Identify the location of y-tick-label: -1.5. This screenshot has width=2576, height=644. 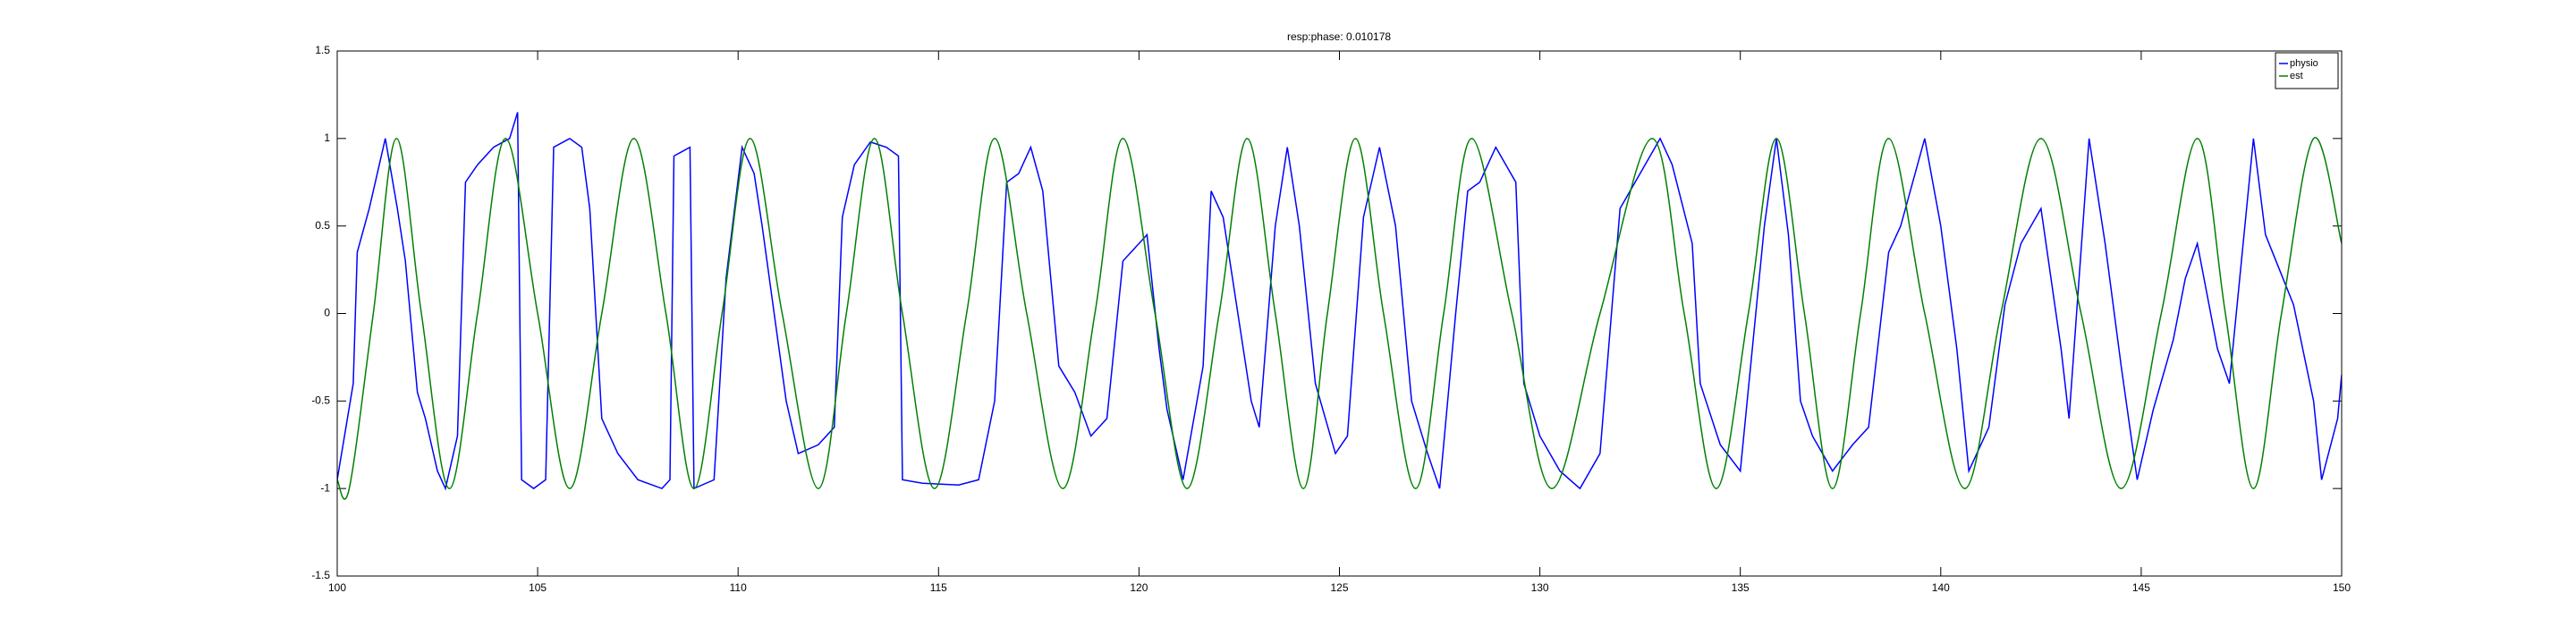
(320, 575).